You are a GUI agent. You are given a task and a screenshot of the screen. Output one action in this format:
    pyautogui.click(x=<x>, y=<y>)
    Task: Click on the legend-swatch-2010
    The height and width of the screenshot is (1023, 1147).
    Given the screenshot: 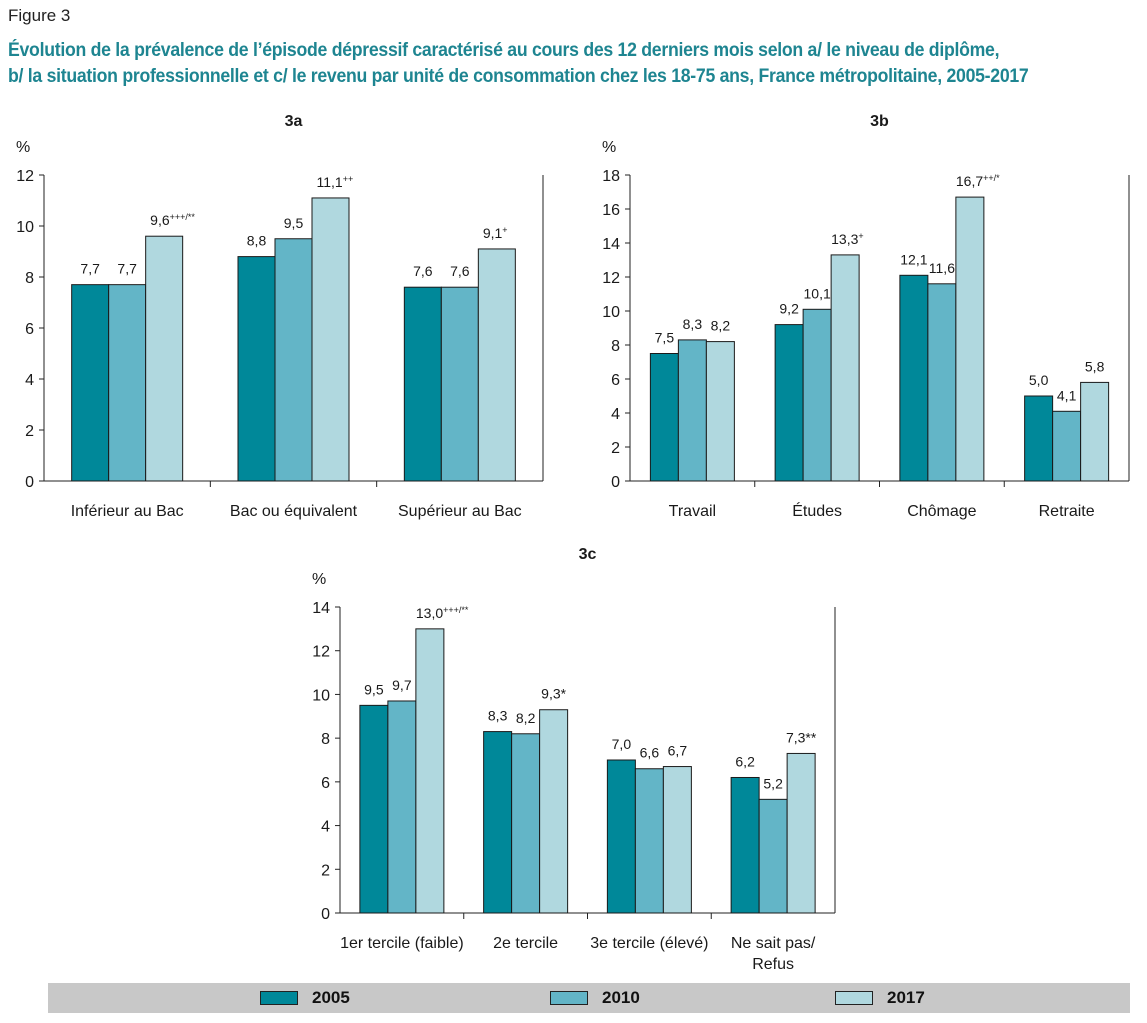 What is the action you would take?
    pyautogui.click(x=569, y=998)
    